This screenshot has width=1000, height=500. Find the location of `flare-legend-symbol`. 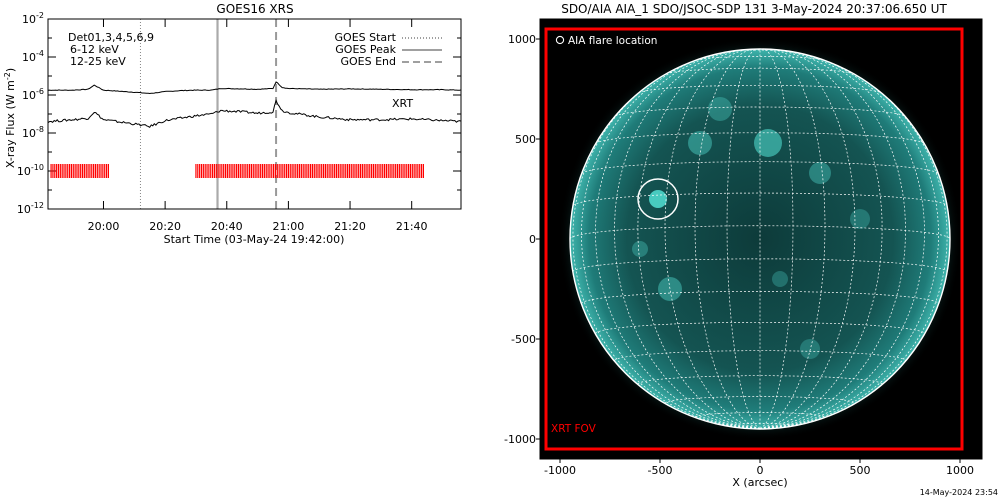

flare-legend-symbol is located at coordinates (560, 40).